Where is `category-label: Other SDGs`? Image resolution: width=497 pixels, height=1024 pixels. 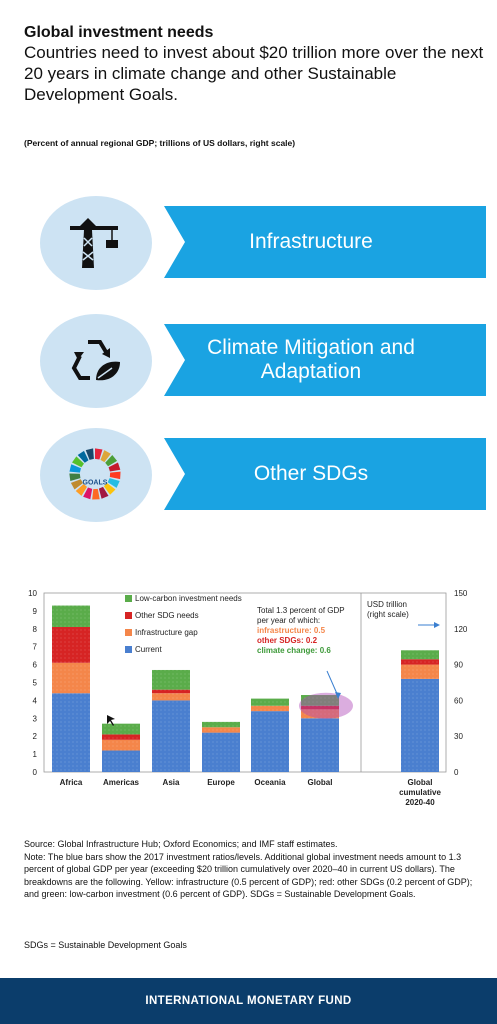 category-label: Other SDGs is located at coordinates (311, 473).